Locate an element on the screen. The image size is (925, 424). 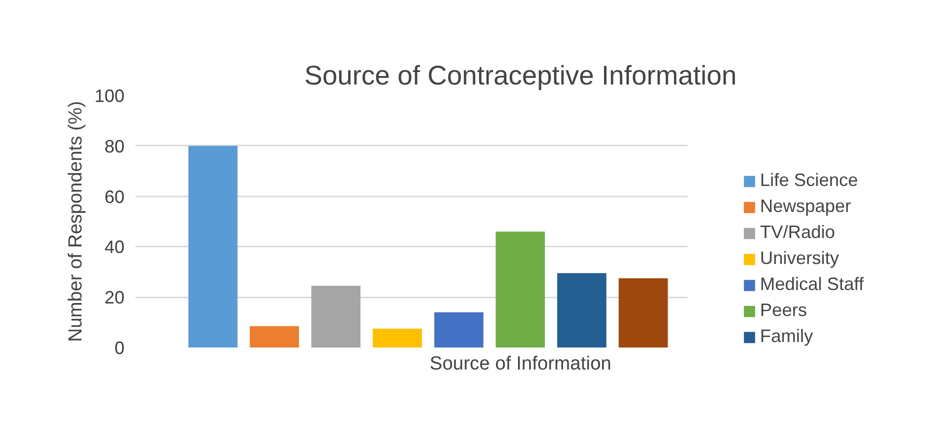
y-tick-label: 40 is located at coordinates (114, 247).